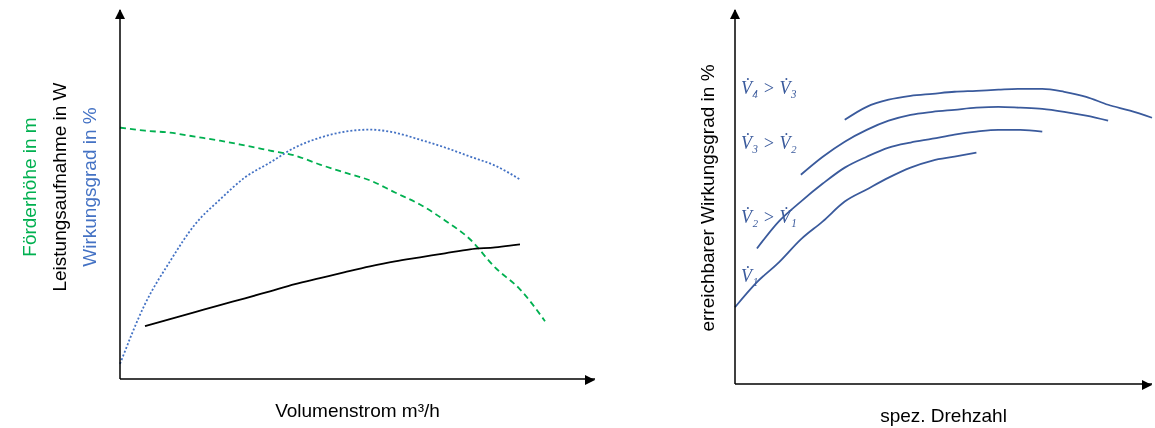 The height and width of the screenshot is (428, 1155). I want to click on x-axis-title: Volumenstrom m³/h, so click(357, 411).